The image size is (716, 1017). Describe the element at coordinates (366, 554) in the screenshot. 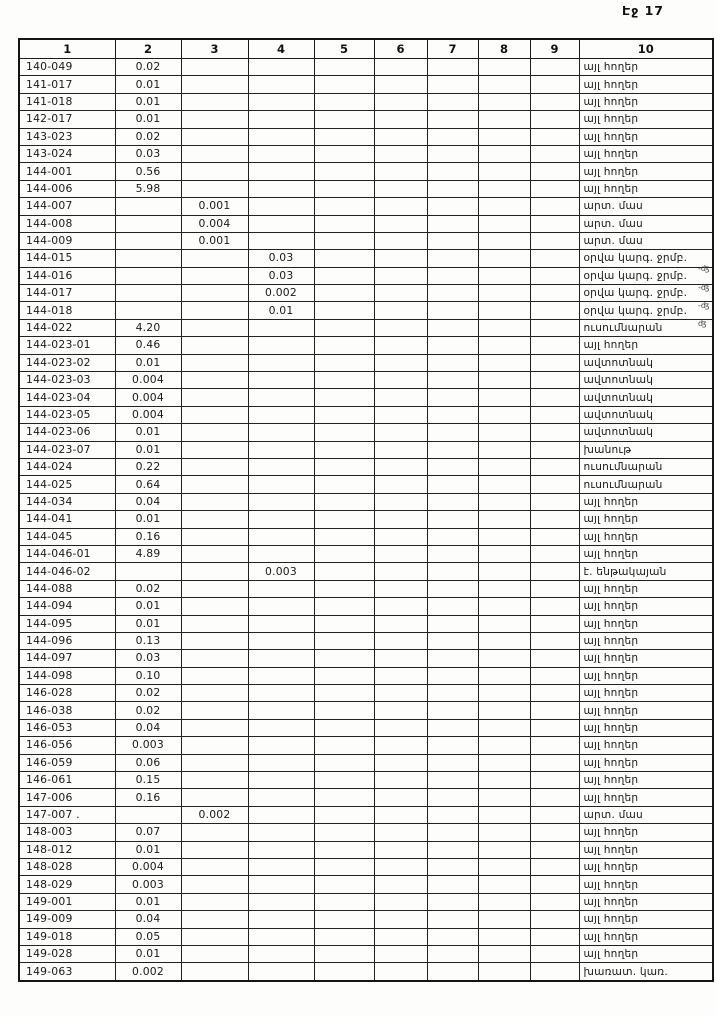

I see `table-row: 144-046-01 4.89 այլ հողեր` at that location.